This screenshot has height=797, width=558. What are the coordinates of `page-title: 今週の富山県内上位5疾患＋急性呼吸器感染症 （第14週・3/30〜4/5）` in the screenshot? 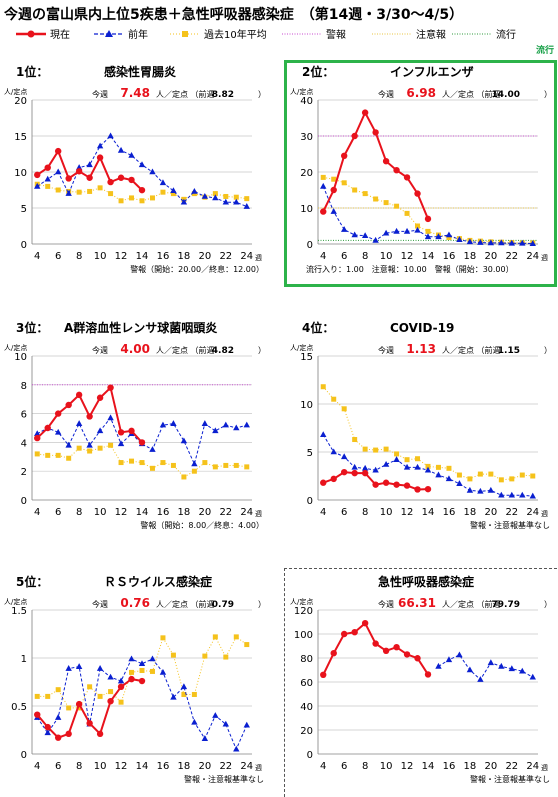 It's located at (234, 15).